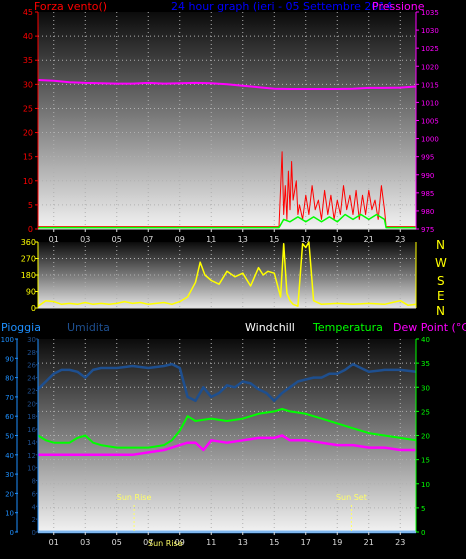 The height and width of the screenshot is (559, 466). What do you see at coordinates (425, 364) in the screenshot?
I see `temp-y-tick-label: 35` at bounding box center [425, 364].